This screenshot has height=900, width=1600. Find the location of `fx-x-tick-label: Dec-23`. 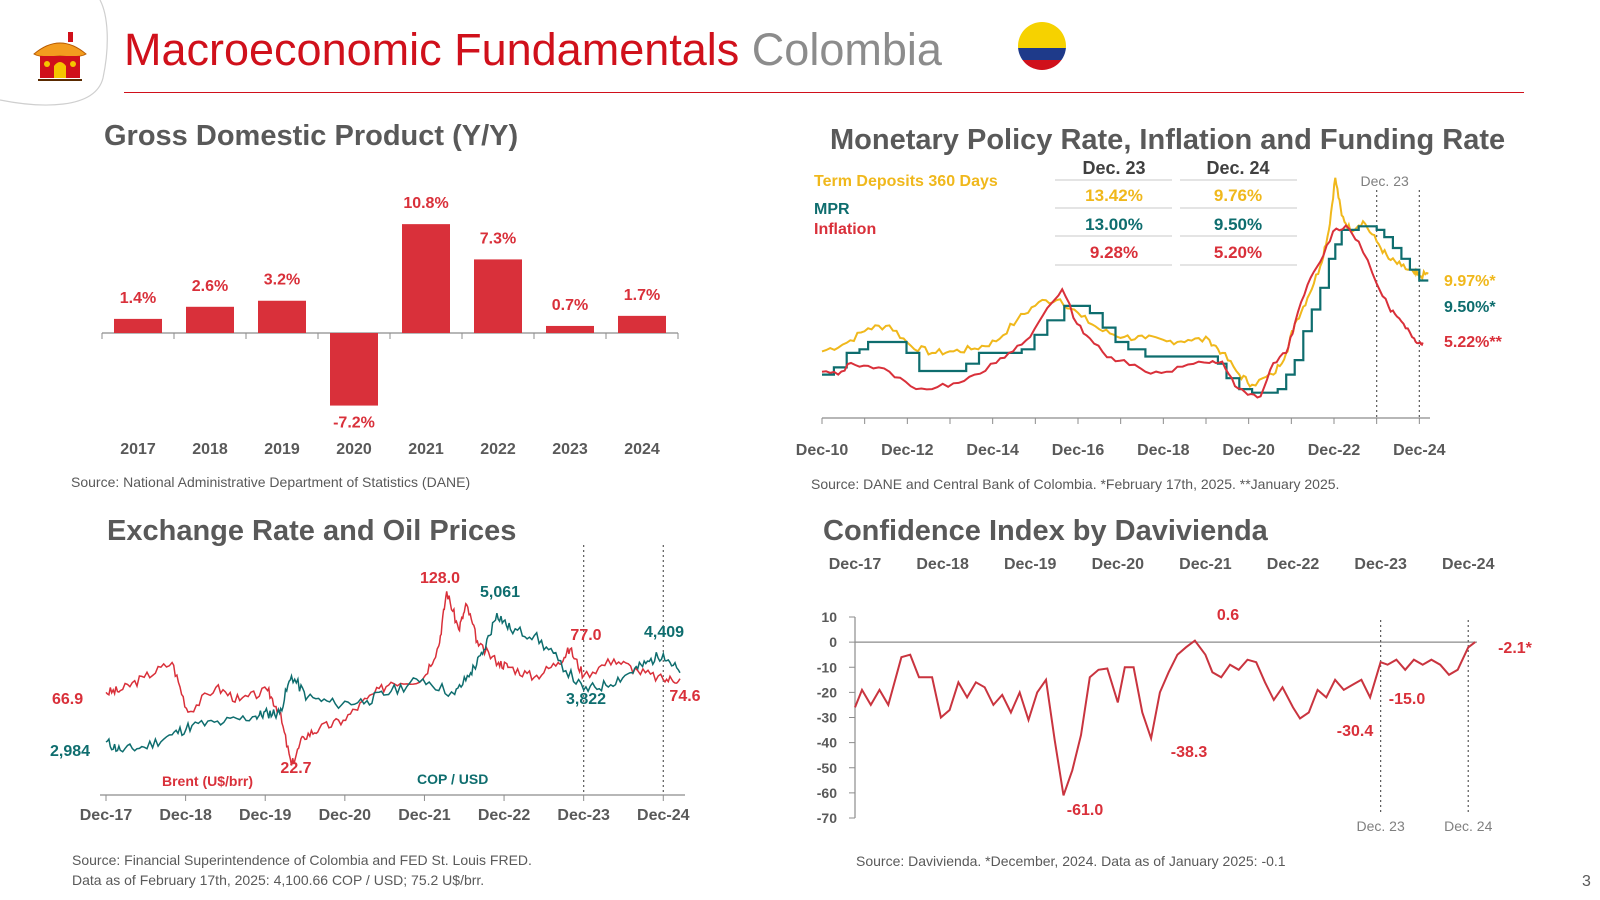

fx-x-tick-label: Dec-23 is located at coordinates (583, 815).